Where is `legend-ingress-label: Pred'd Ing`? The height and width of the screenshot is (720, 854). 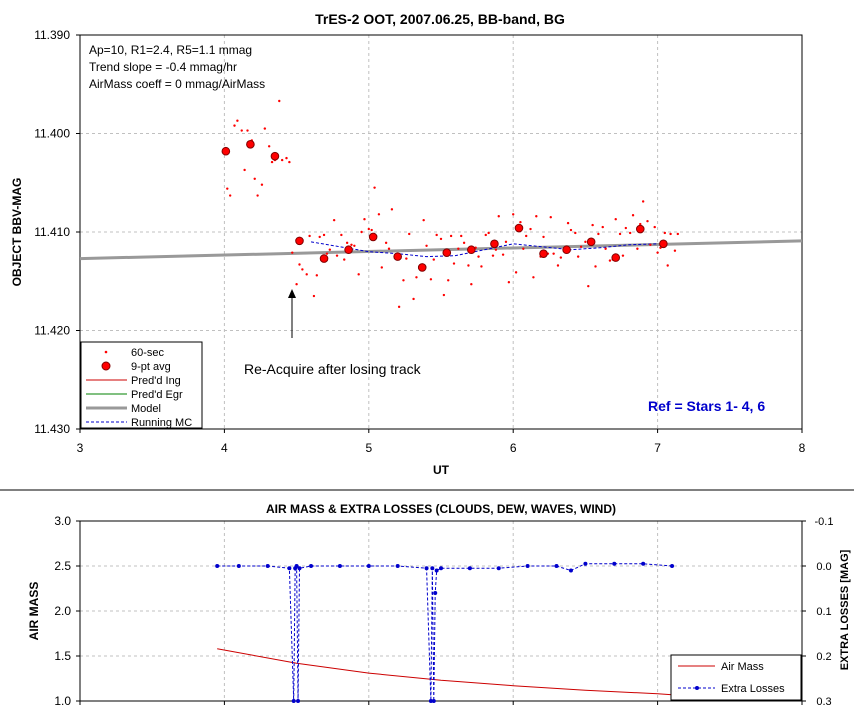 legend-ingress-label: Pred'd Ing is located at coordinates (156, 381).